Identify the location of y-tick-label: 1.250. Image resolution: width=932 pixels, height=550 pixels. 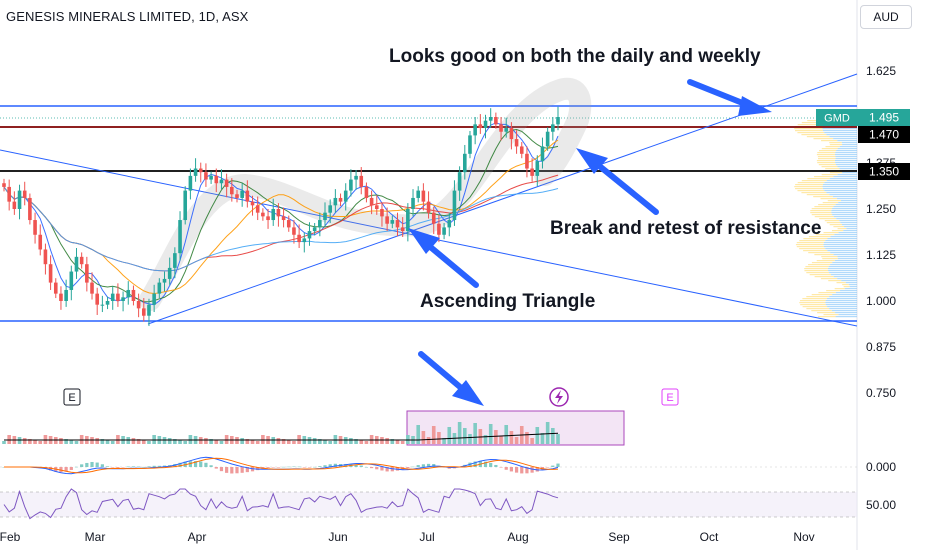
(881, 209).